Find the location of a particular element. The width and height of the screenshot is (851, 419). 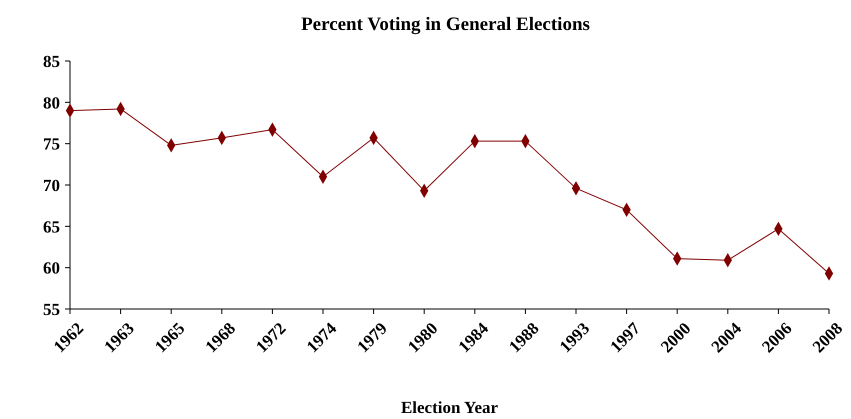

chart-title: Percent Voting in General Elections is located at coordinates (445, 24).